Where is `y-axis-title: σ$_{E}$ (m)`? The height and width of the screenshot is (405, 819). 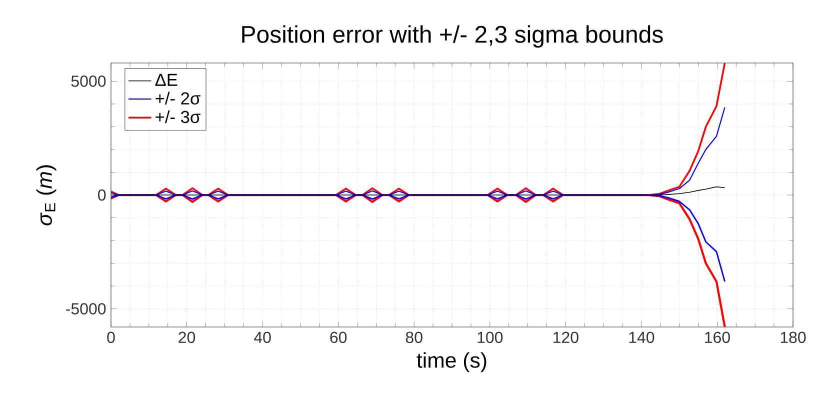
y-axis-title: σ$_{E}$ (m) is located at coordinates (46, 195).